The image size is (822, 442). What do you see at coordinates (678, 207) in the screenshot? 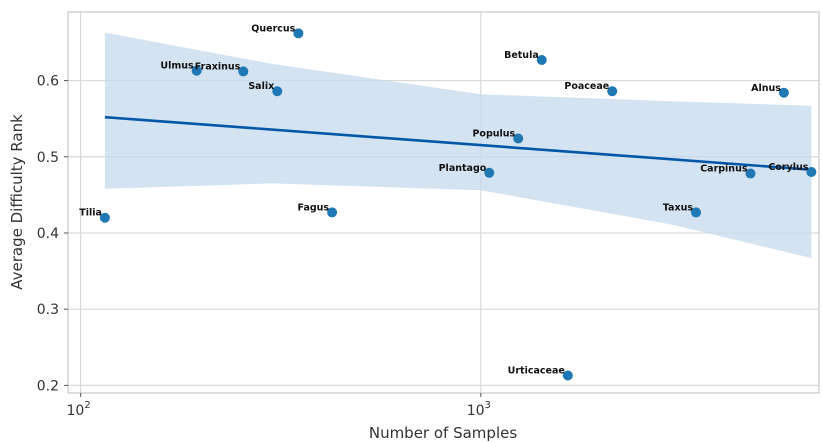
I see `point-label: Taxus` at bounding box center [678, 207].